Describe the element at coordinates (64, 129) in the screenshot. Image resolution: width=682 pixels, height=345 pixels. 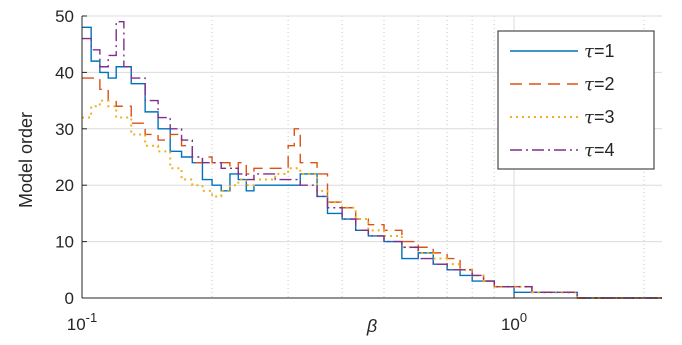
I see `y-tick-label: 30` at that location.